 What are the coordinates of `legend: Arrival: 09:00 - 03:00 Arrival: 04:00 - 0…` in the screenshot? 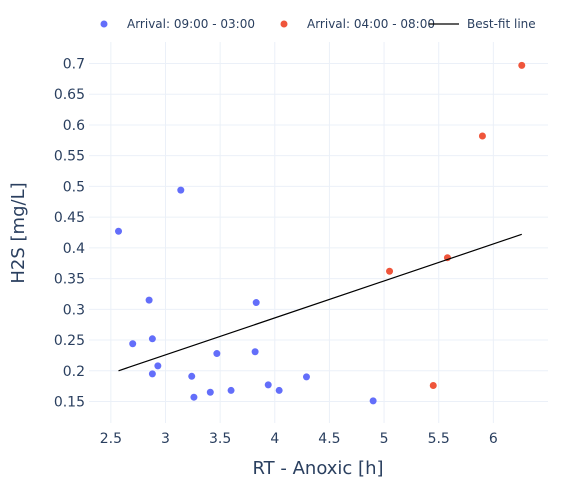 It's located at (318, 24).